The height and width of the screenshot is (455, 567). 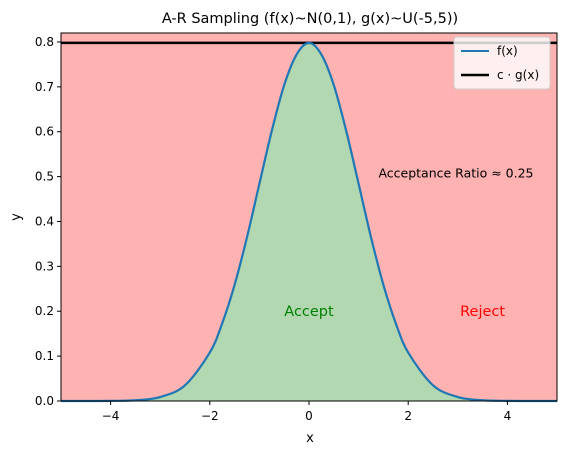 I want to click on legend: f(x) c · g(x), so click(x=502, y=63).